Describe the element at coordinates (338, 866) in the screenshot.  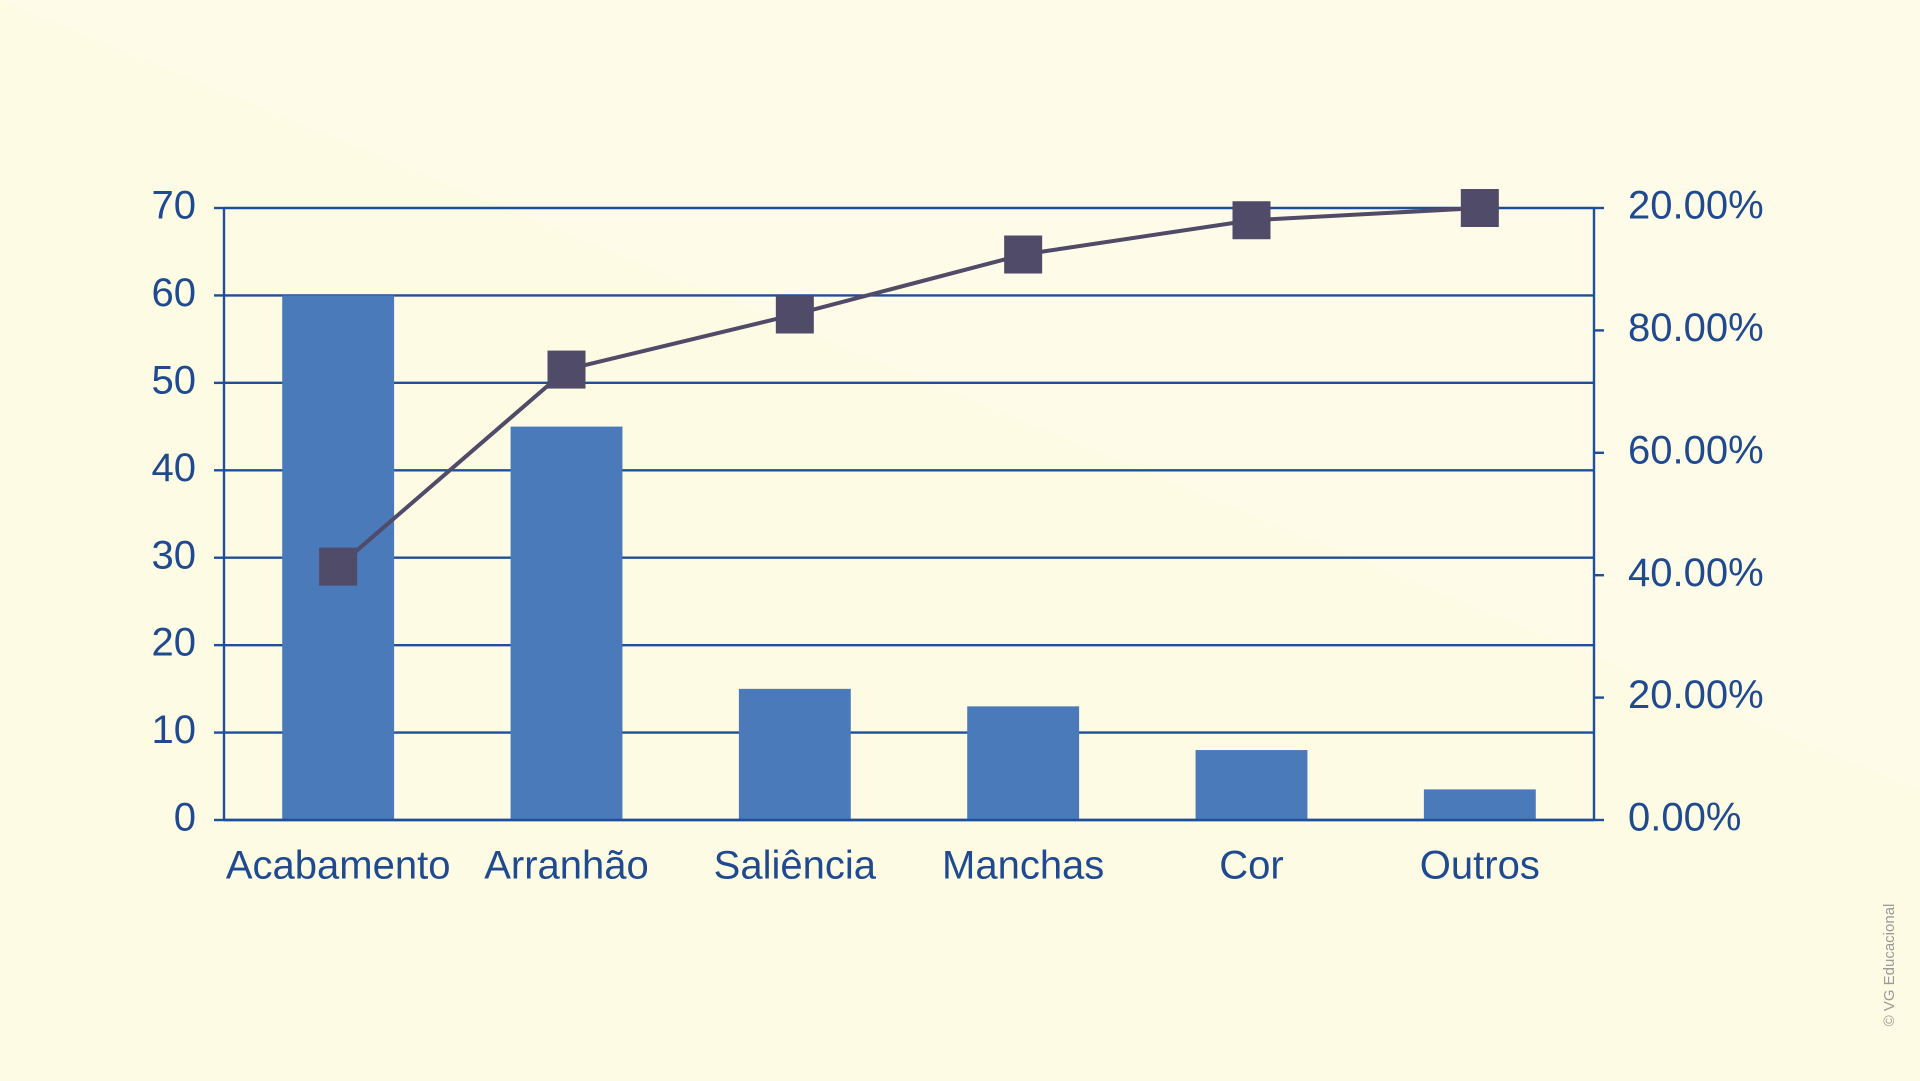
I see `x-tick-label: Acabamento` at that location.